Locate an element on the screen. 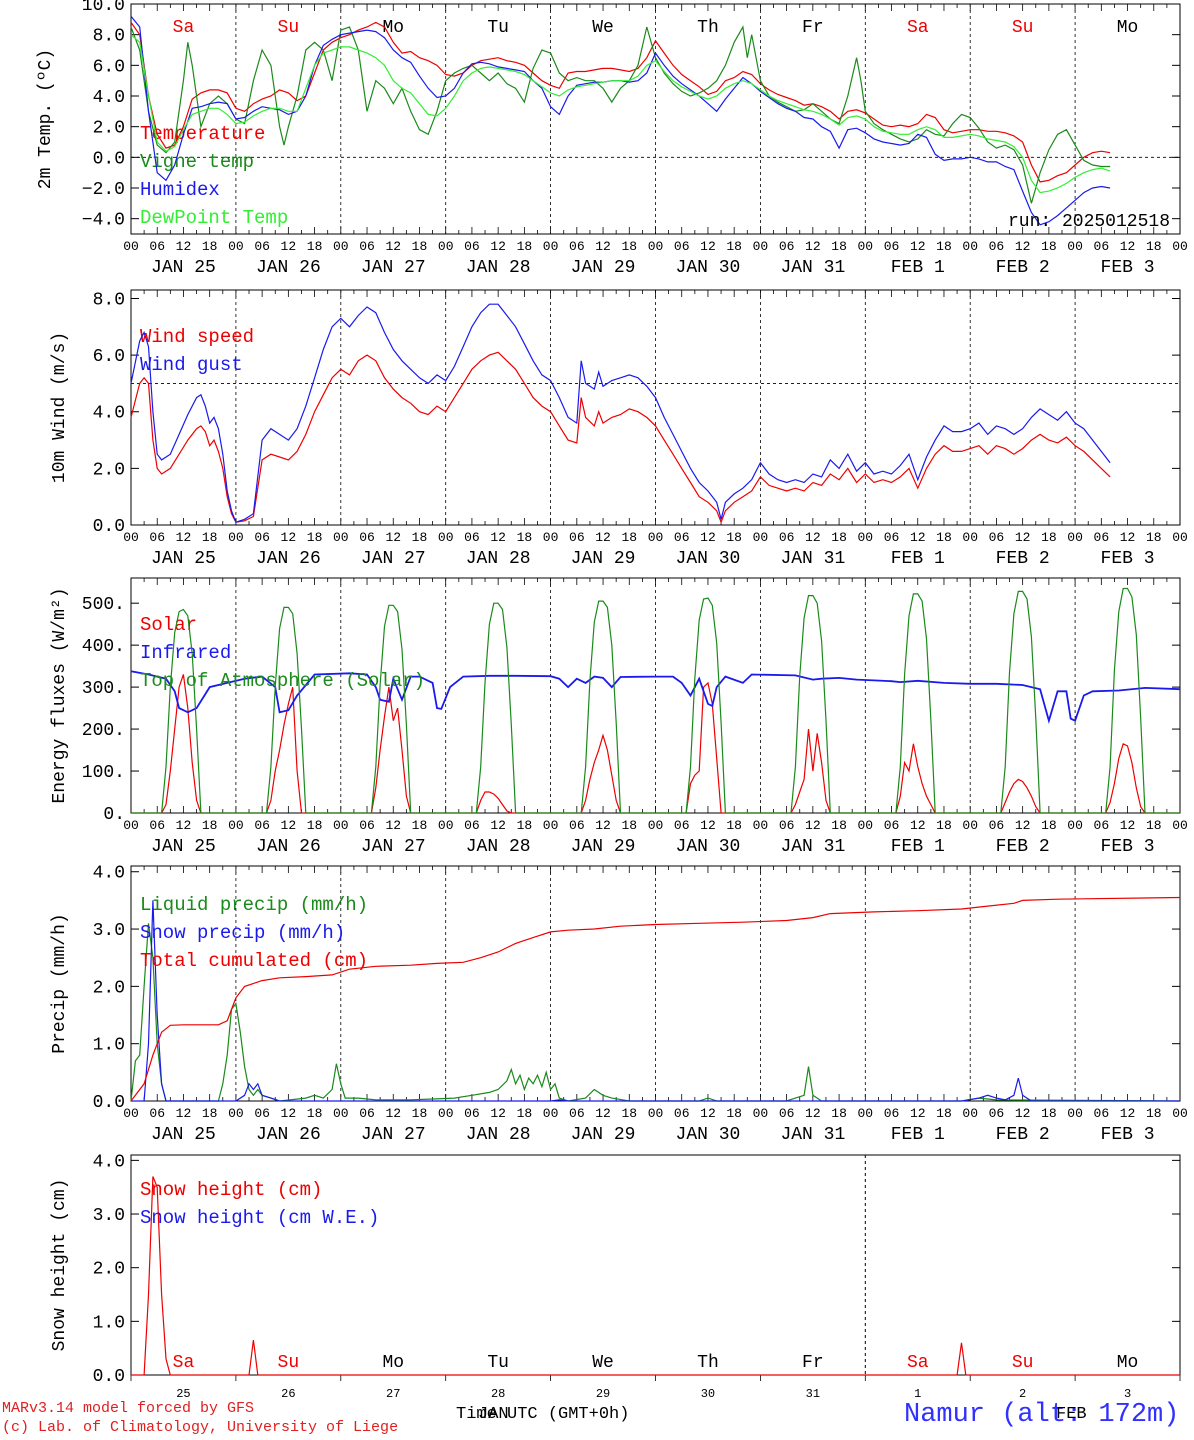 The width and height of the screenshot is (1194, 1440). y-tick-label: 100. is located at coordinates (103, 773).